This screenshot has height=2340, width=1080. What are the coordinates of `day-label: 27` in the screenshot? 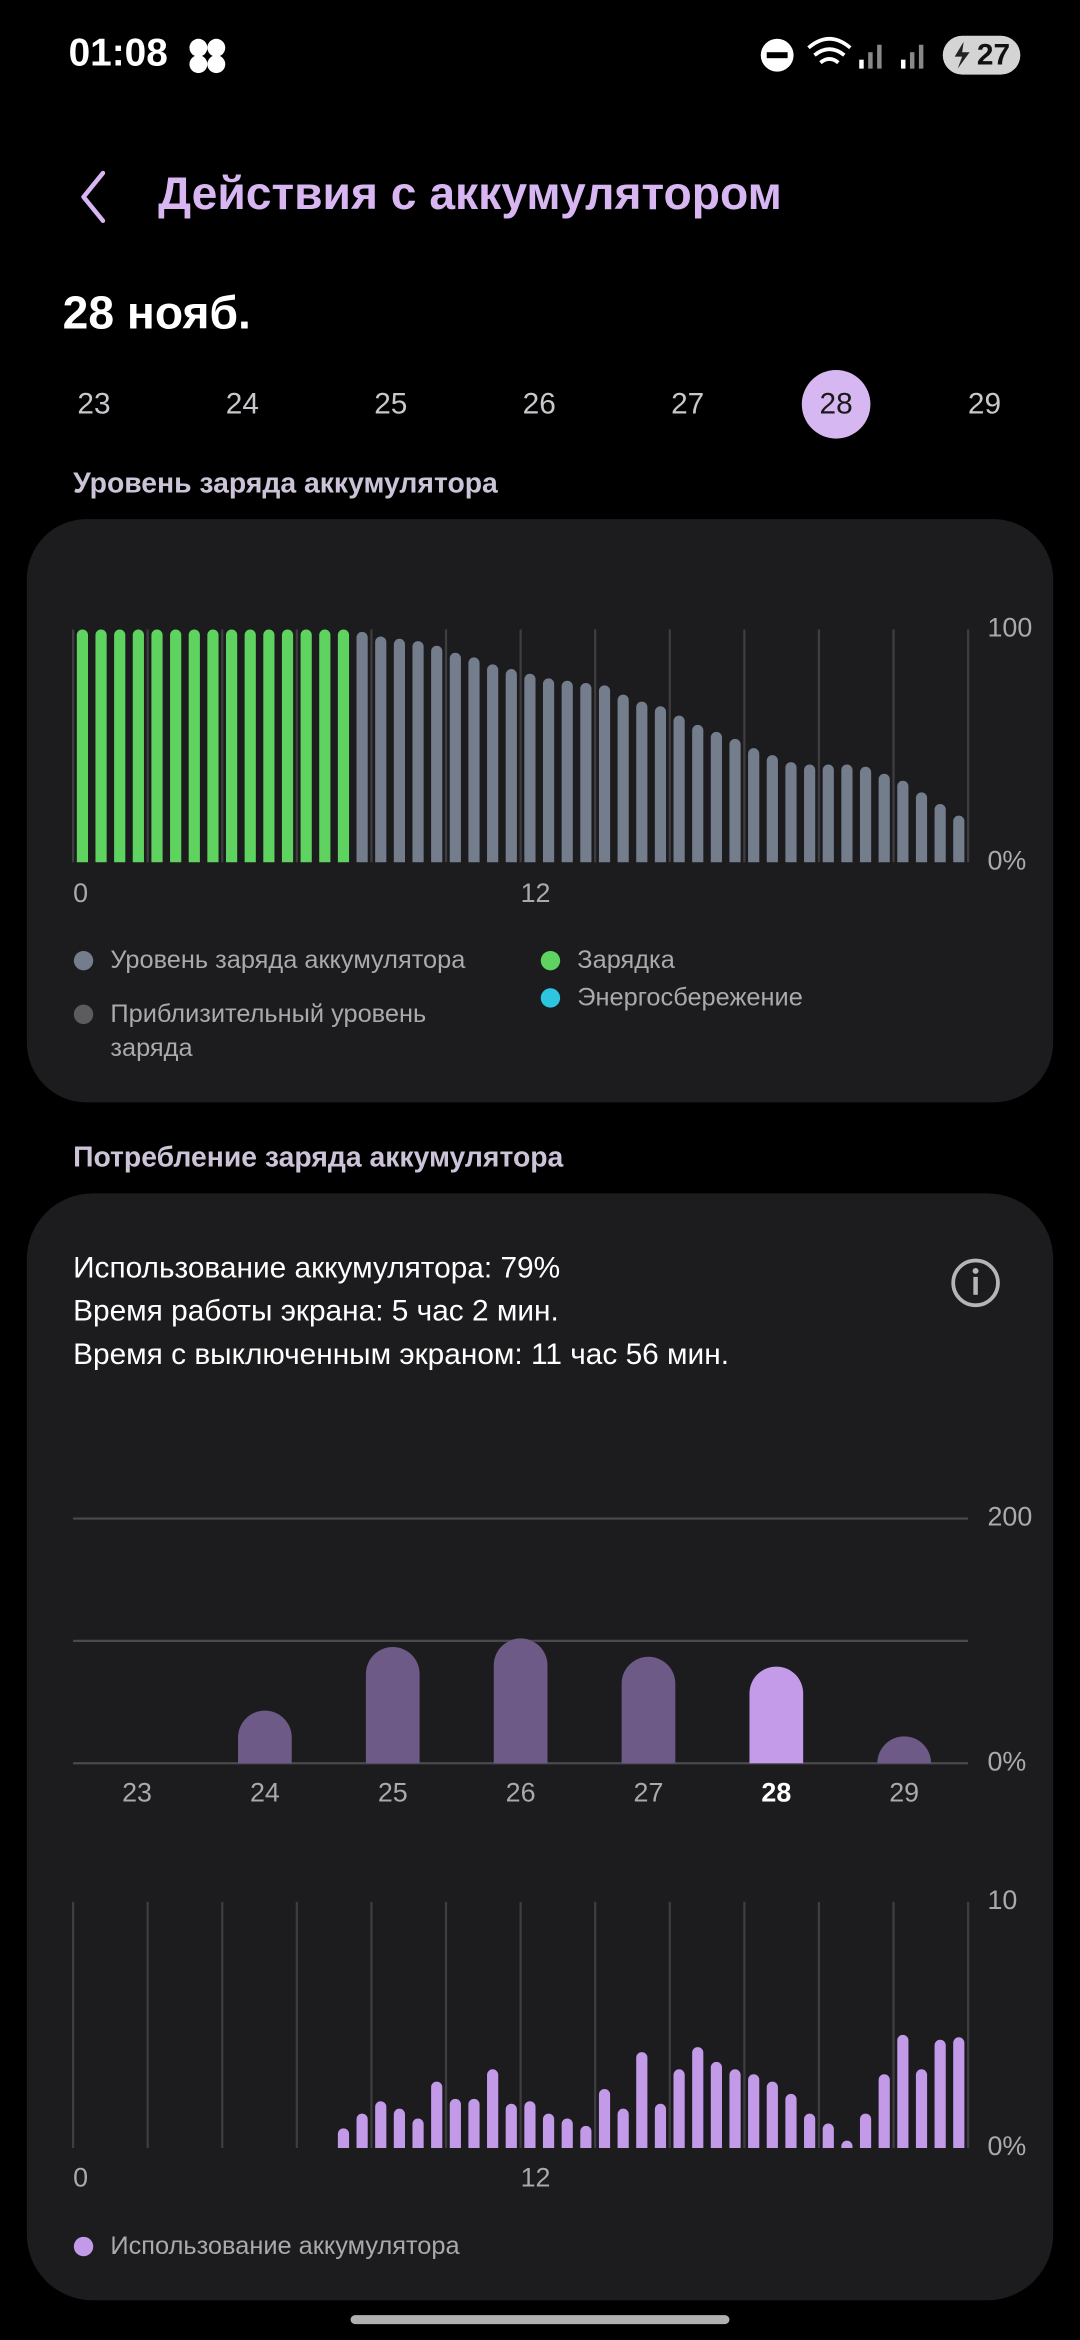 It's located at (687, 404).